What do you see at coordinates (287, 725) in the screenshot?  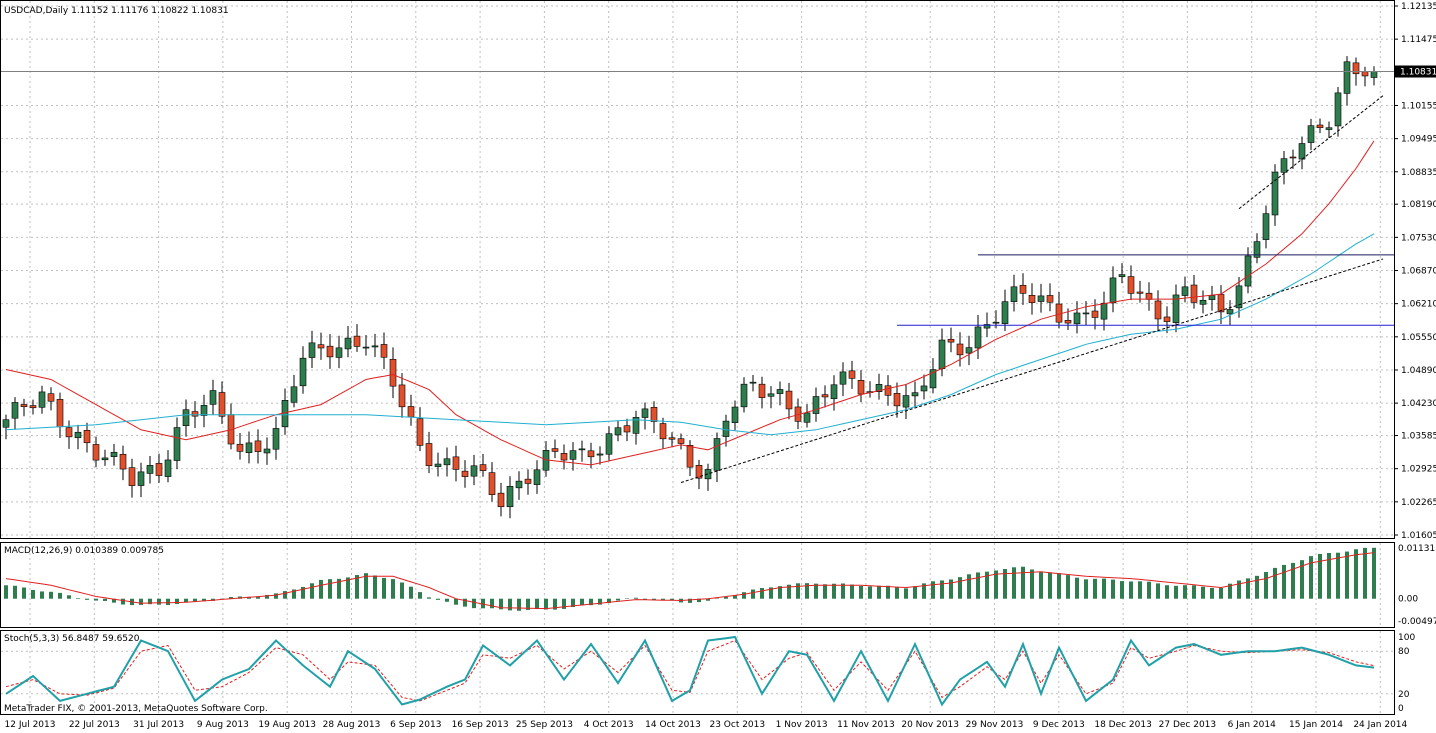 I see `x-tick-label: 19 Aug 2013` at bounding box center [287, 725].